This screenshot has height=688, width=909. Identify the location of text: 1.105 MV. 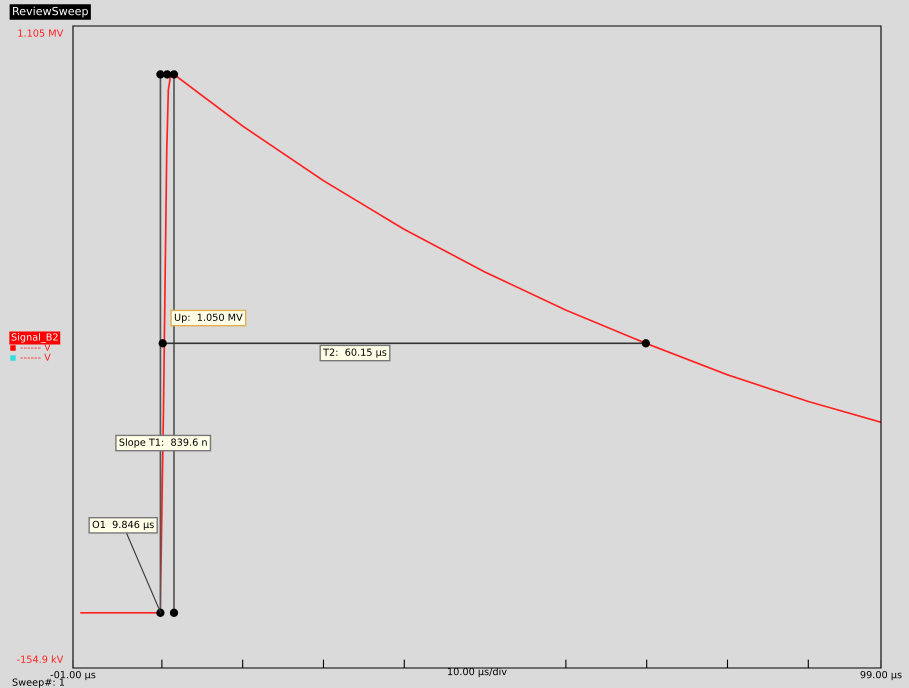
(41, 33).